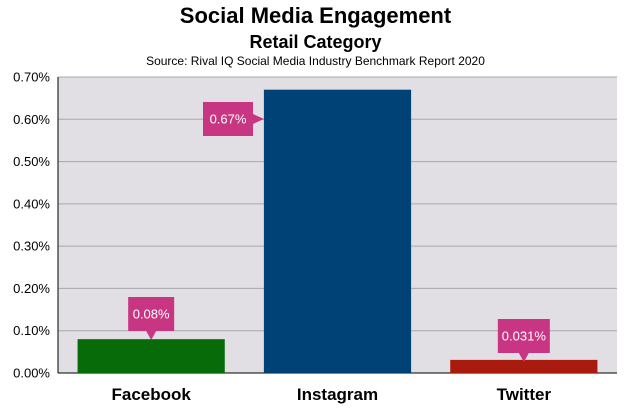 This screenshot has width=631, height=411. What do you see at coordinates (524, 336) in the screenshot?
I see `data-label-text: 0.031%` at bounding box center [524, 336].